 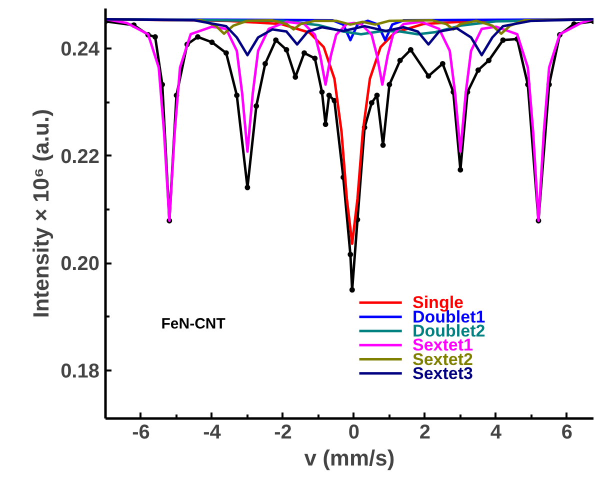 What do you see at coordinates (566, 433) in the screenshot?
I see `x-tick-label: 6` at bounding box center [566, 433].